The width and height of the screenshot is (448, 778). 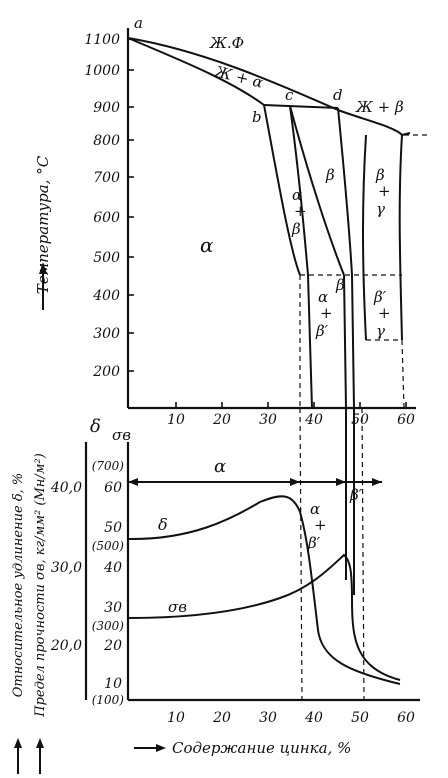 What do you see at coordinates (113, 528) in the screenshot?
I see `sigma-tick-50: 50` at bounding box center [113, 528].